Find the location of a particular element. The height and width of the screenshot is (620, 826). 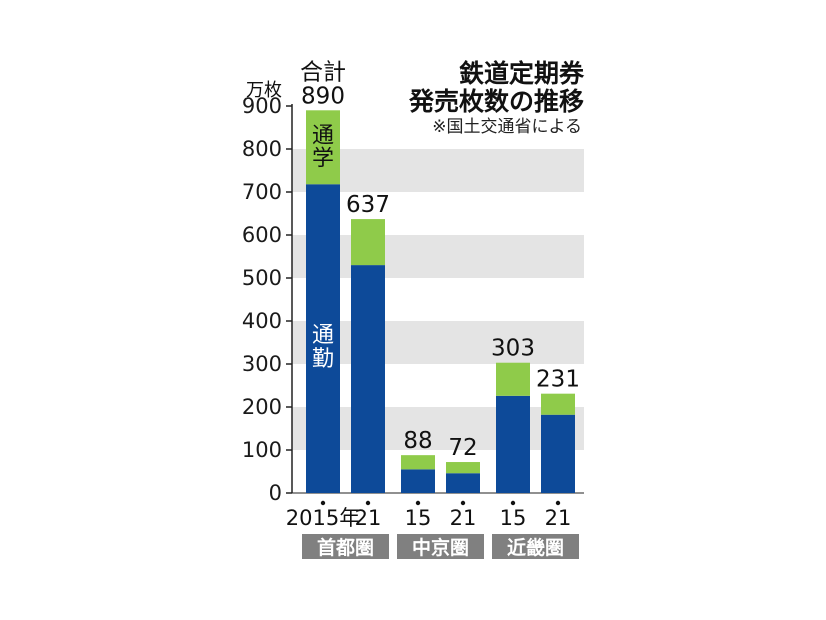

y-tick-label: 500 is located at coordinates (262, 278).